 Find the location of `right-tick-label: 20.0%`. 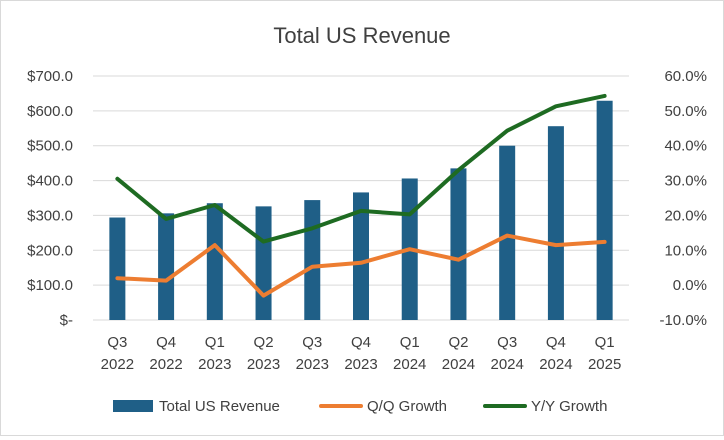

right-tick-label: 20.0% is located at coordinates (685, 215).